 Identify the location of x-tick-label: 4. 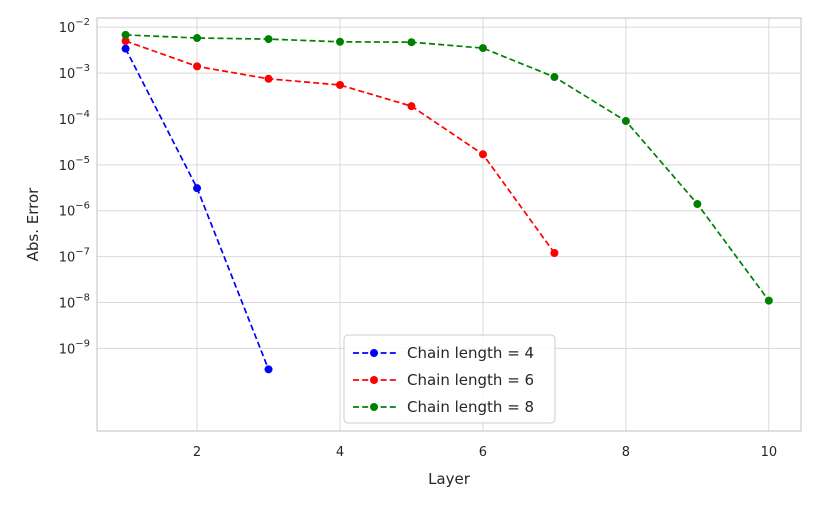
(340, 452).